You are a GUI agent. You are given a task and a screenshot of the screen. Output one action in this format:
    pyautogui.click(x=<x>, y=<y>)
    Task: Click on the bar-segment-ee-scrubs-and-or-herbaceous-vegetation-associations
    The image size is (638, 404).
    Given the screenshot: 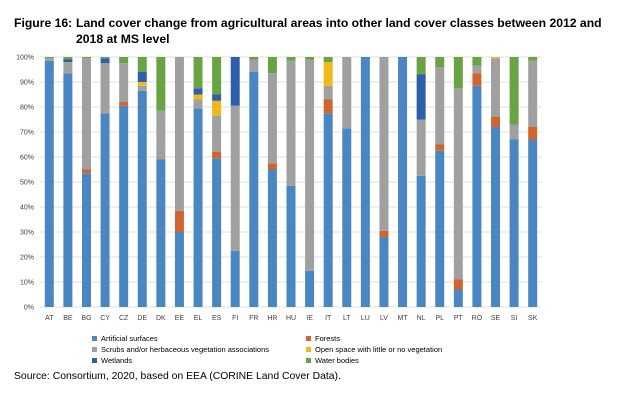 What is the action you would take?
    pyautogui.click(x=179, y=134)
    